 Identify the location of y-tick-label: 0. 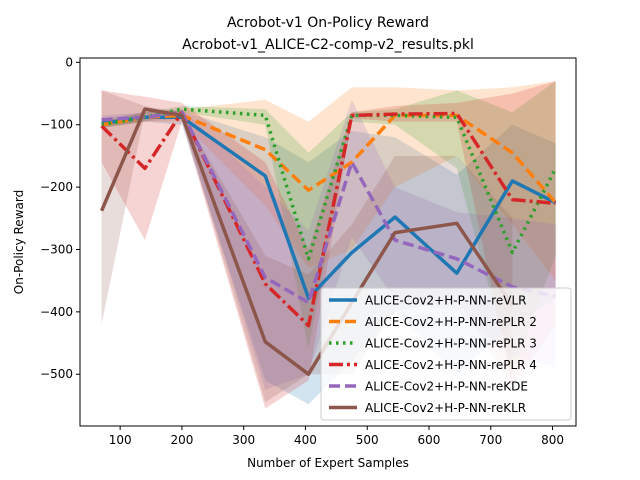
(69, 62).